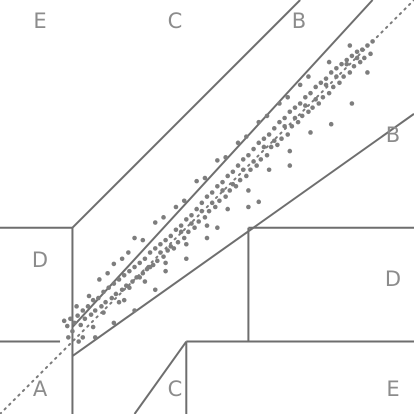 The height and width of the screenshot is (414, 414). Describe the element at coordinates (40, 389) in the screenshot. I see `zone-label-a: A` at that location.